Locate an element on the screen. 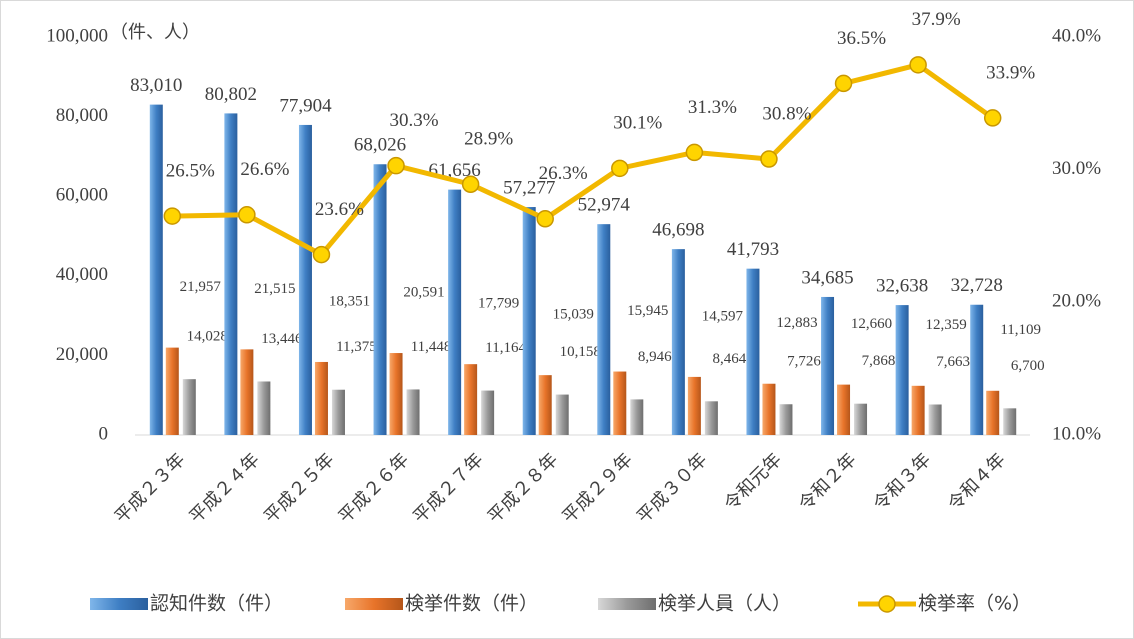 The width and height of the screenshot is (1134, 639). data-label: 30.8% is located at coordinates (786, 113).